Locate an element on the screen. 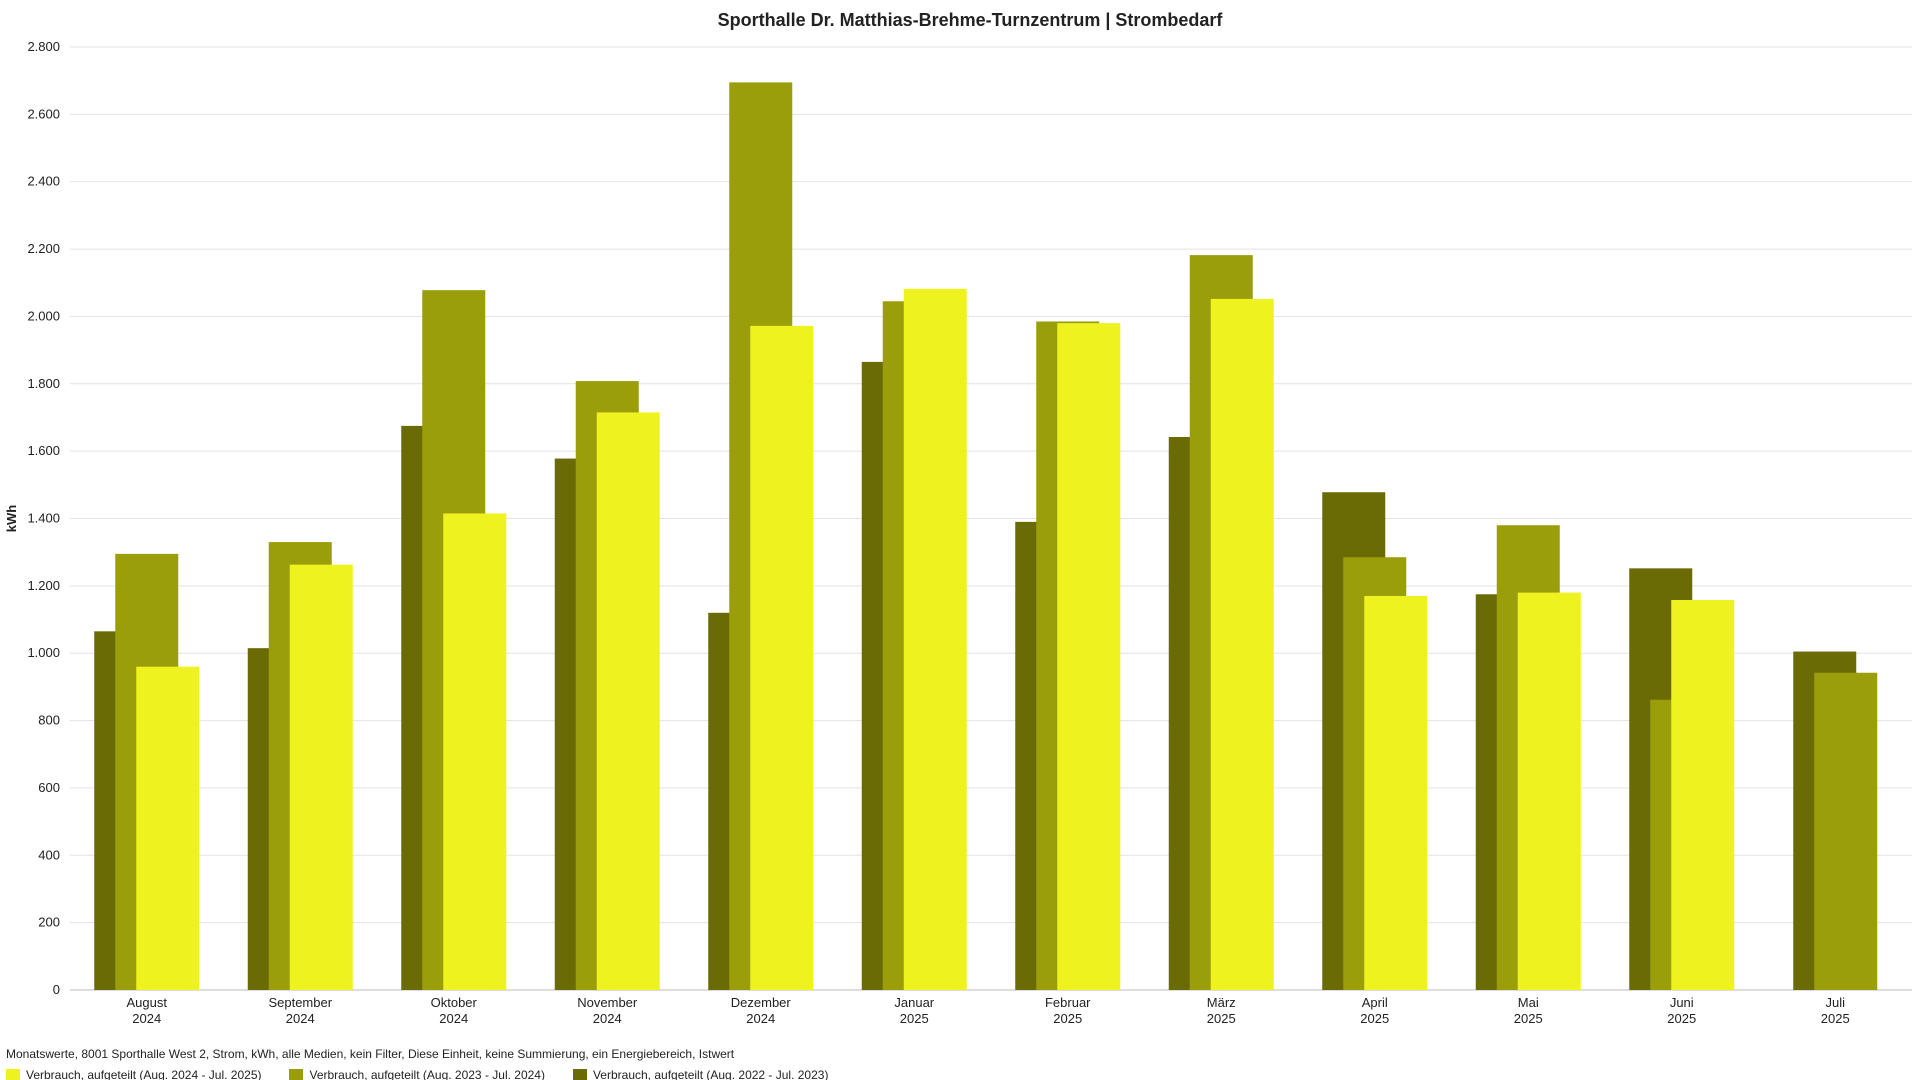  x-tick-label-month: Dezember is located at coordinates (761, 1002).